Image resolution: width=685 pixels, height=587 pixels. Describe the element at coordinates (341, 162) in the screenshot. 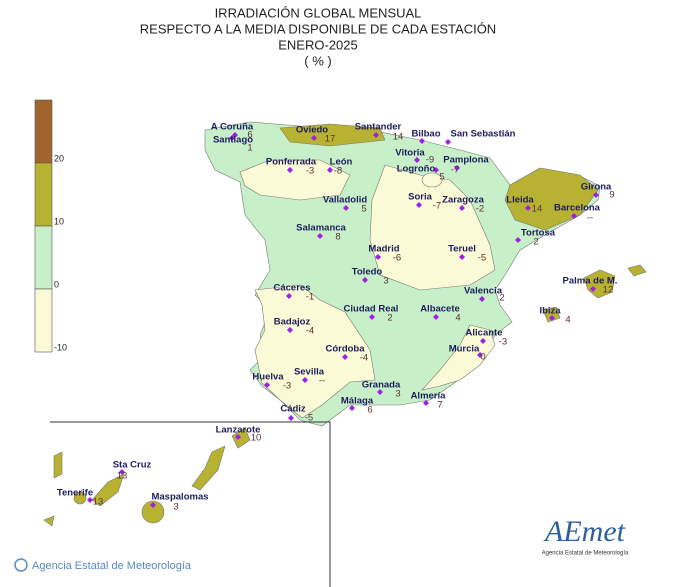

I see `station-name: León` at that location.